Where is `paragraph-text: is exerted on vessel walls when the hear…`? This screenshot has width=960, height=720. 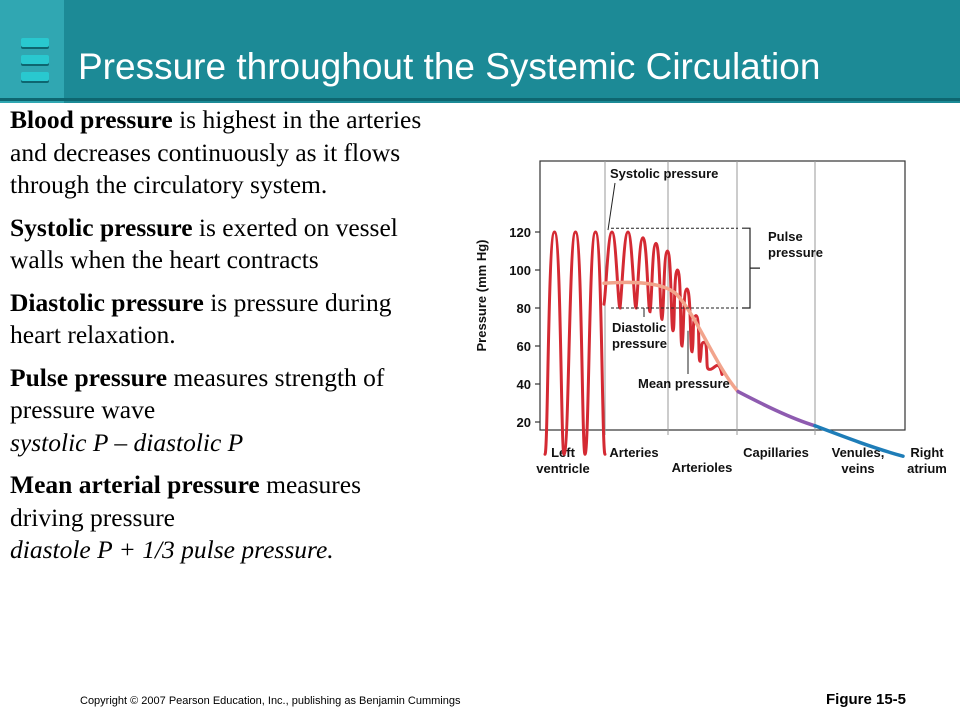
paragraph-text: is exerted on vessel walls when the hear… is located at coordinates (204, 243).